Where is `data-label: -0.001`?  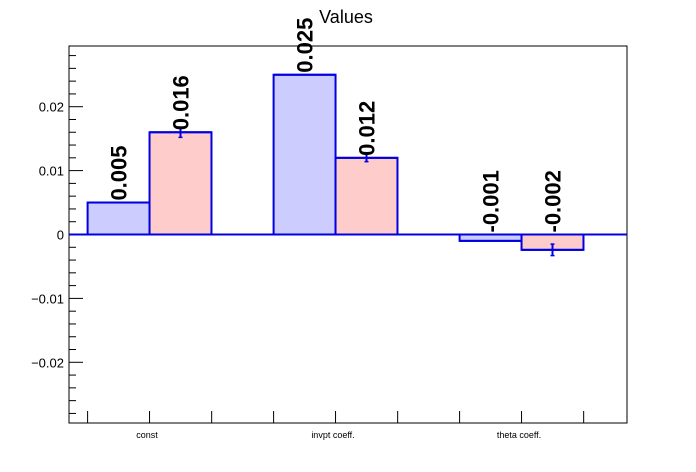 data-label: -0.001 is located at coordinates (491, 201).